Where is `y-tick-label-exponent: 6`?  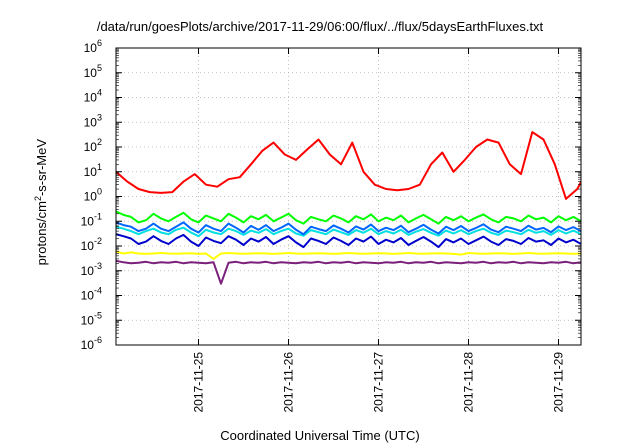 y-tick-label-exponent: 6 is located at coordinates (99, 43).